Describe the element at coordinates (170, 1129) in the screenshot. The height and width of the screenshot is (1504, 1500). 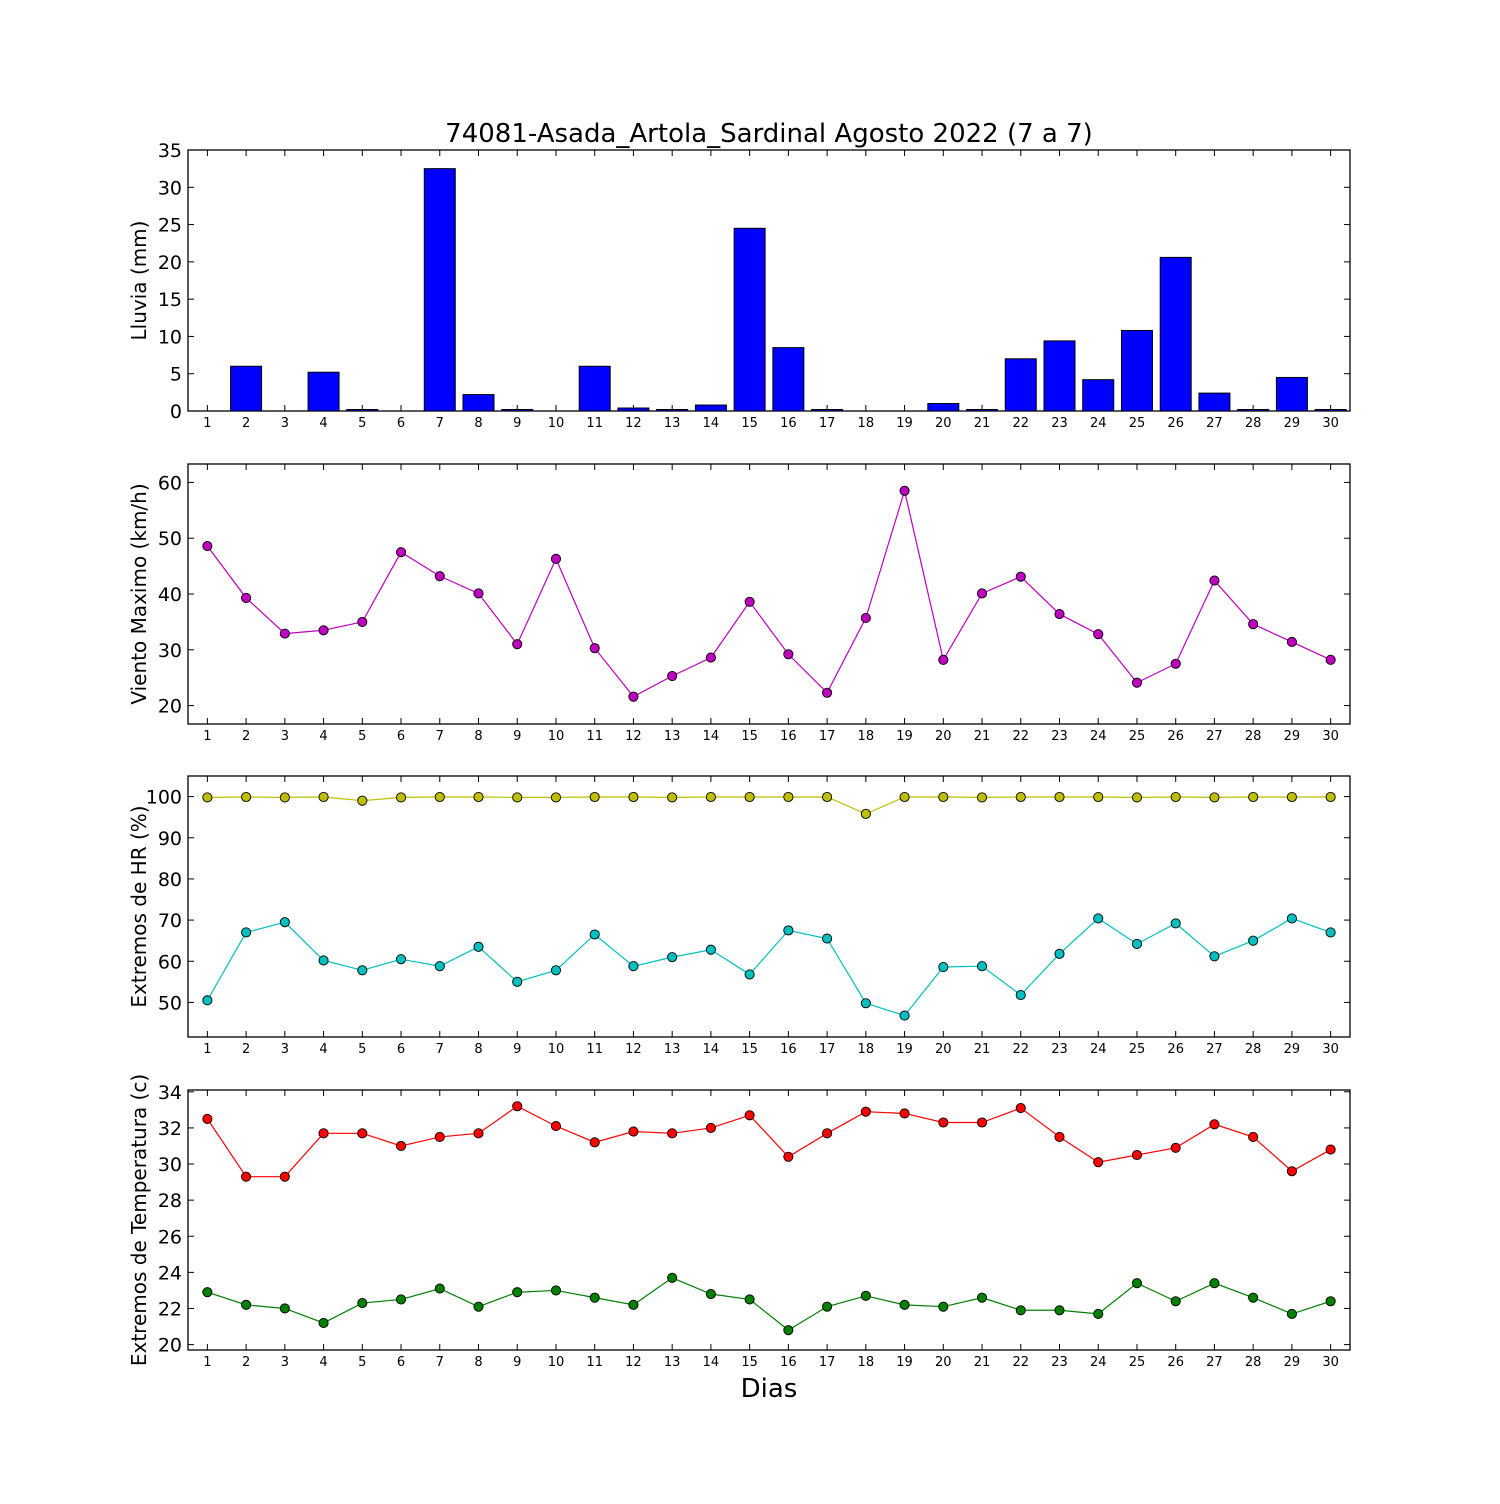
I see `ytick-label: 32` at that location.